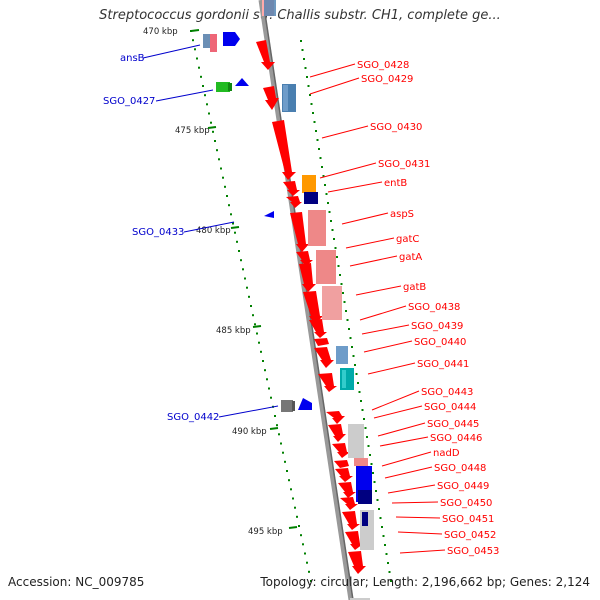 The height and width of the screenshot is (600, 600). I want to click on gene-ansB-group, so click(221, 42).